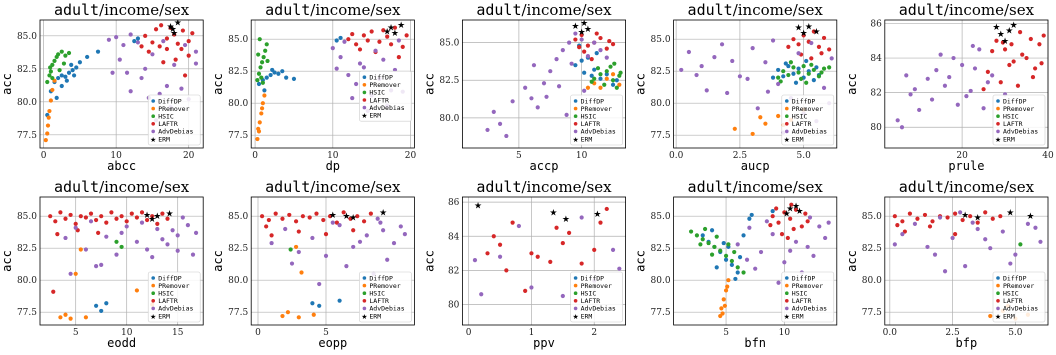 The image size is (1056, 355). I want to click on x-tick-label: 0.0, so click(676, 156).